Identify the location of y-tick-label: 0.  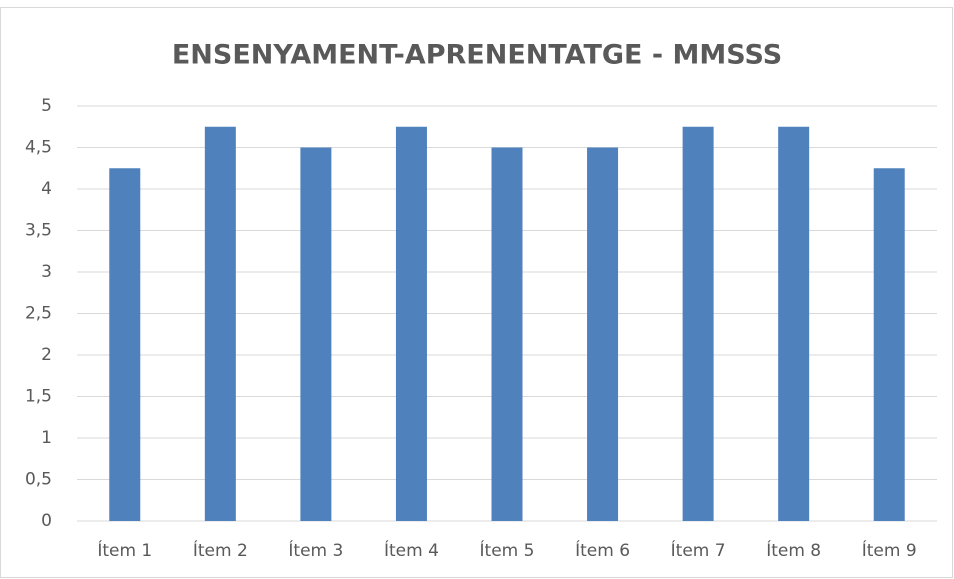
(46, 521).